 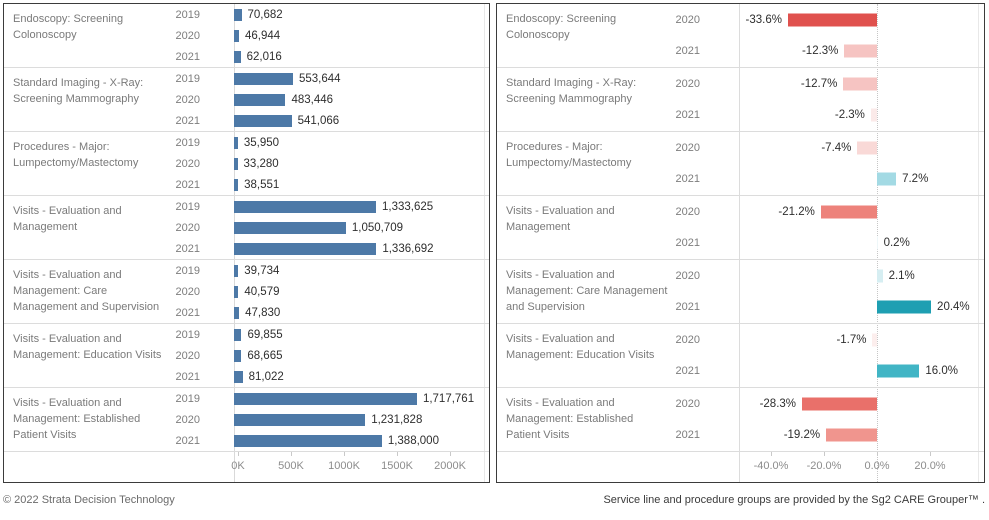 What do you see at coordinates (263, 312) in the screenshot?
I see `value-label: 47,830` at bounding box center [263, 312].